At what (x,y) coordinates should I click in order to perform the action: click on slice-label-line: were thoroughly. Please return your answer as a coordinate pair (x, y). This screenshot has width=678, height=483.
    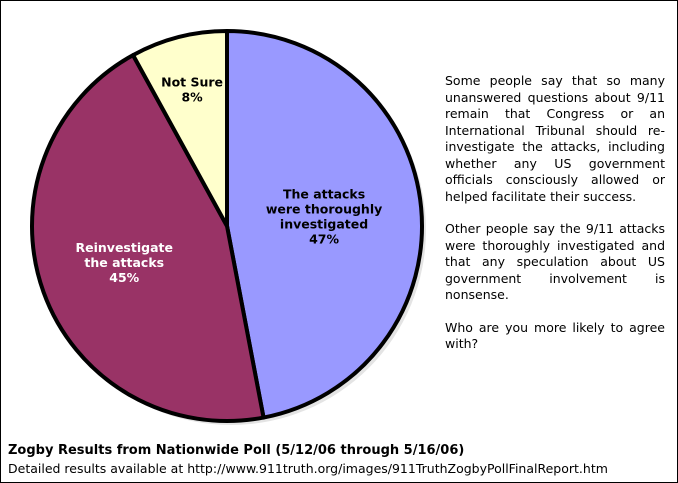
    Looking at the image, I should click on (324, 208).